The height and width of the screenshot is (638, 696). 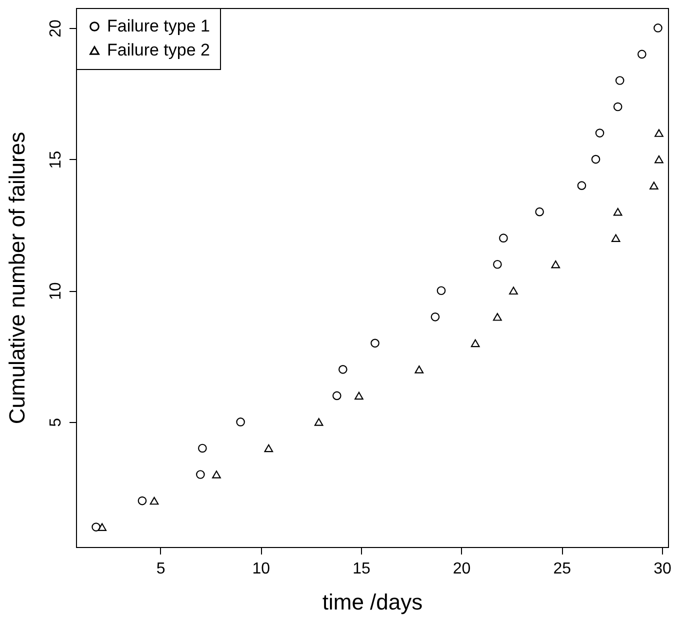 I want to click on y-axis-title: Cumulative number of failures, so click(x=17, y=278).